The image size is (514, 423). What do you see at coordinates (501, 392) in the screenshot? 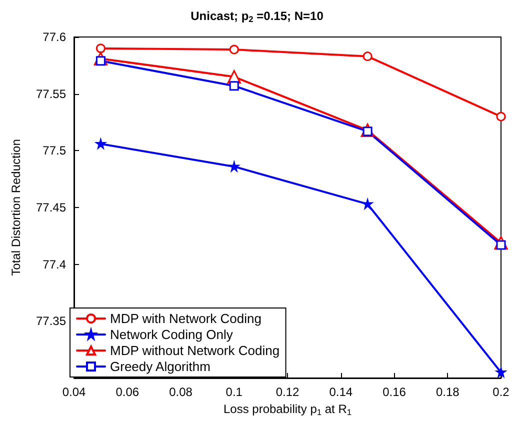
I see `x-tick-label: 0.2` at bounding box center [501, 392].